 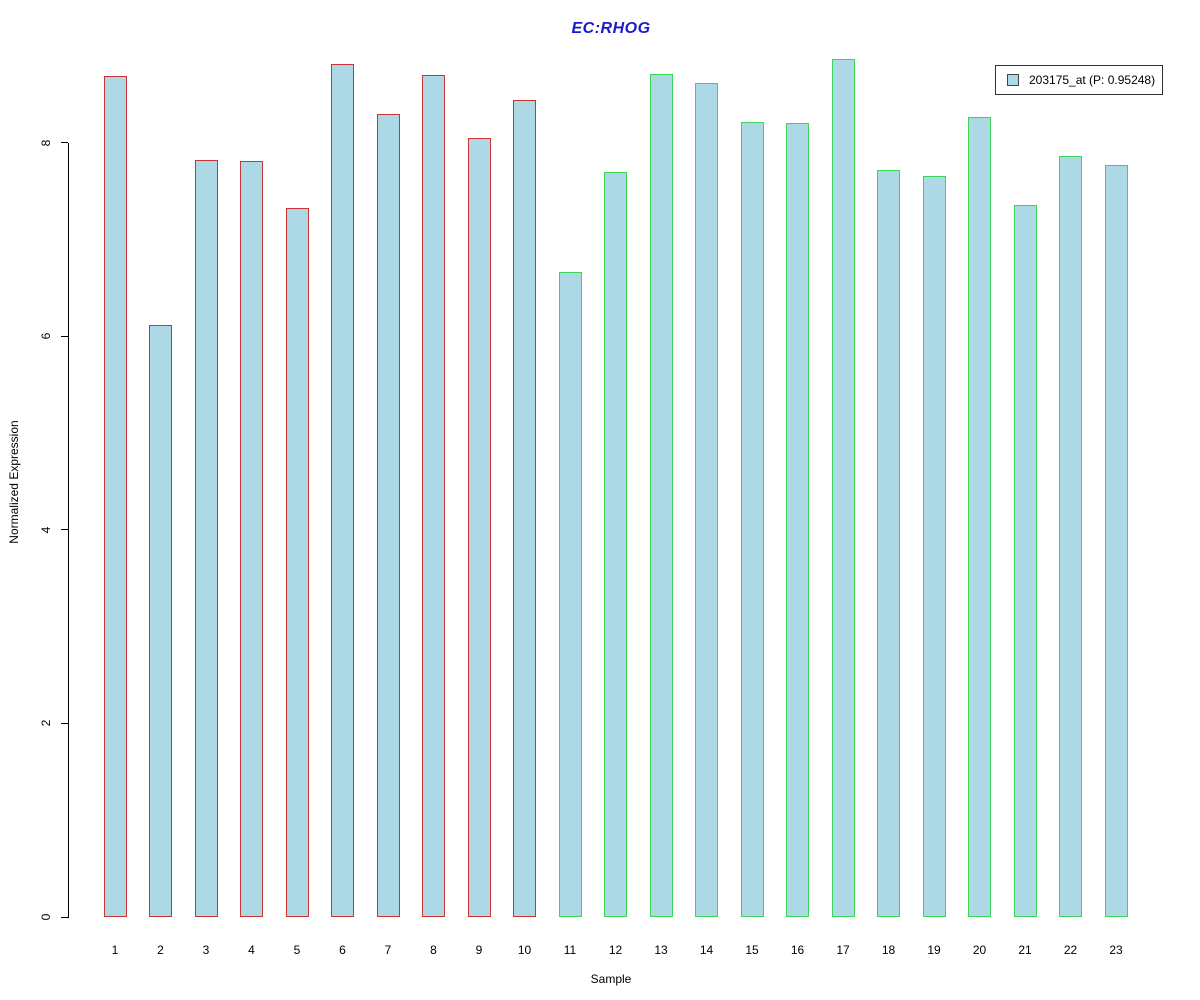 I want to click on x-tick-label-2: 2, so click(x=160, y=950).